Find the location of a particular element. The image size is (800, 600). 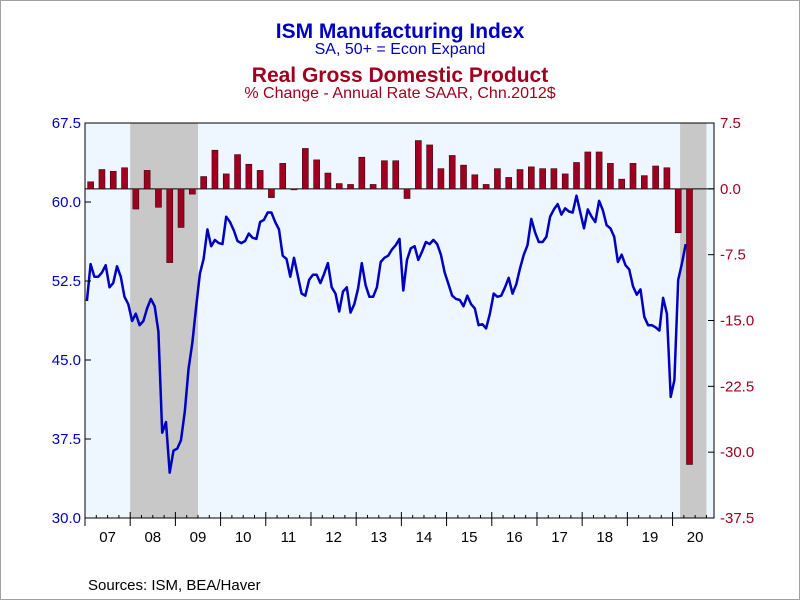

right-tick-label: 0.0 is located at coordinates (730, 189).